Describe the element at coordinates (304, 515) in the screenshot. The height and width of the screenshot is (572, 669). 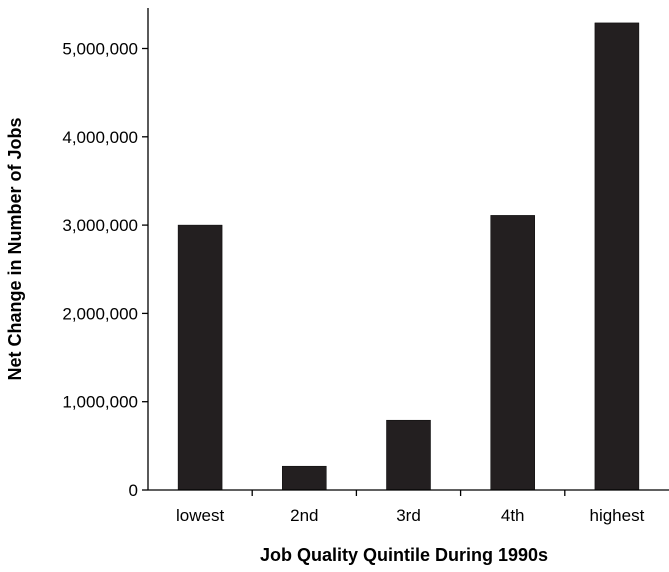
I see `x-tick-label: 2nd` at that location.